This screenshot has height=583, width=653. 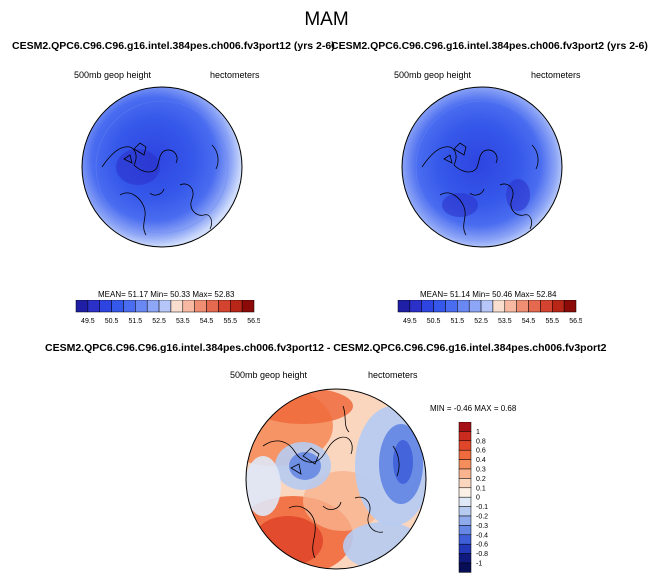 I want to click on panel-3-colorbar-tick-label: 0.4, so click(x=481, y=460).